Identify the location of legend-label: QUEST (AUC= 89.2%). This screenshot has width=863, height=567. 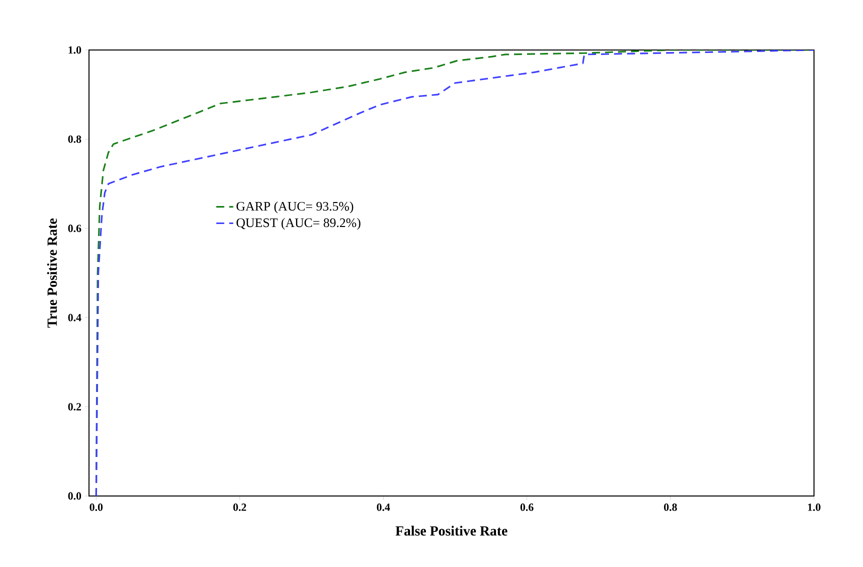
(298, 224).